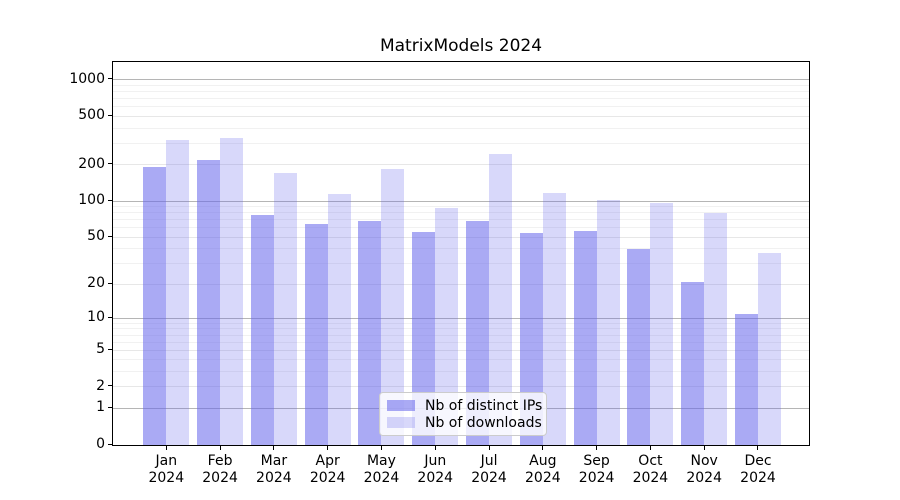 The height and width of the screenshot is (500, 900). What do you see at coordinates (447, 326) in the screenshot?
I see `bar-downloads-jun` at bounding box center [447, 326].